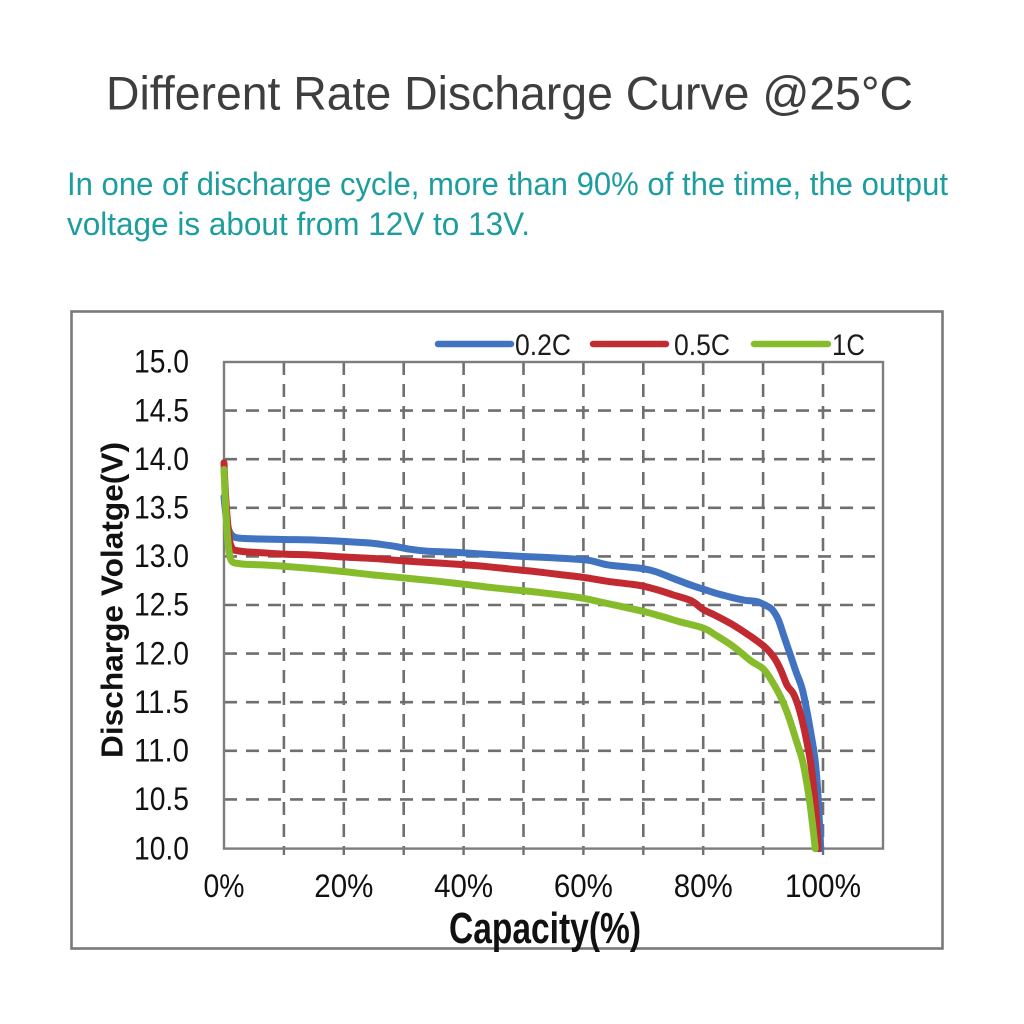  What do you see at coordinates (848, 345) in the screenshot?
I see `svg-text: 1C` at bounding box center [848, 345].